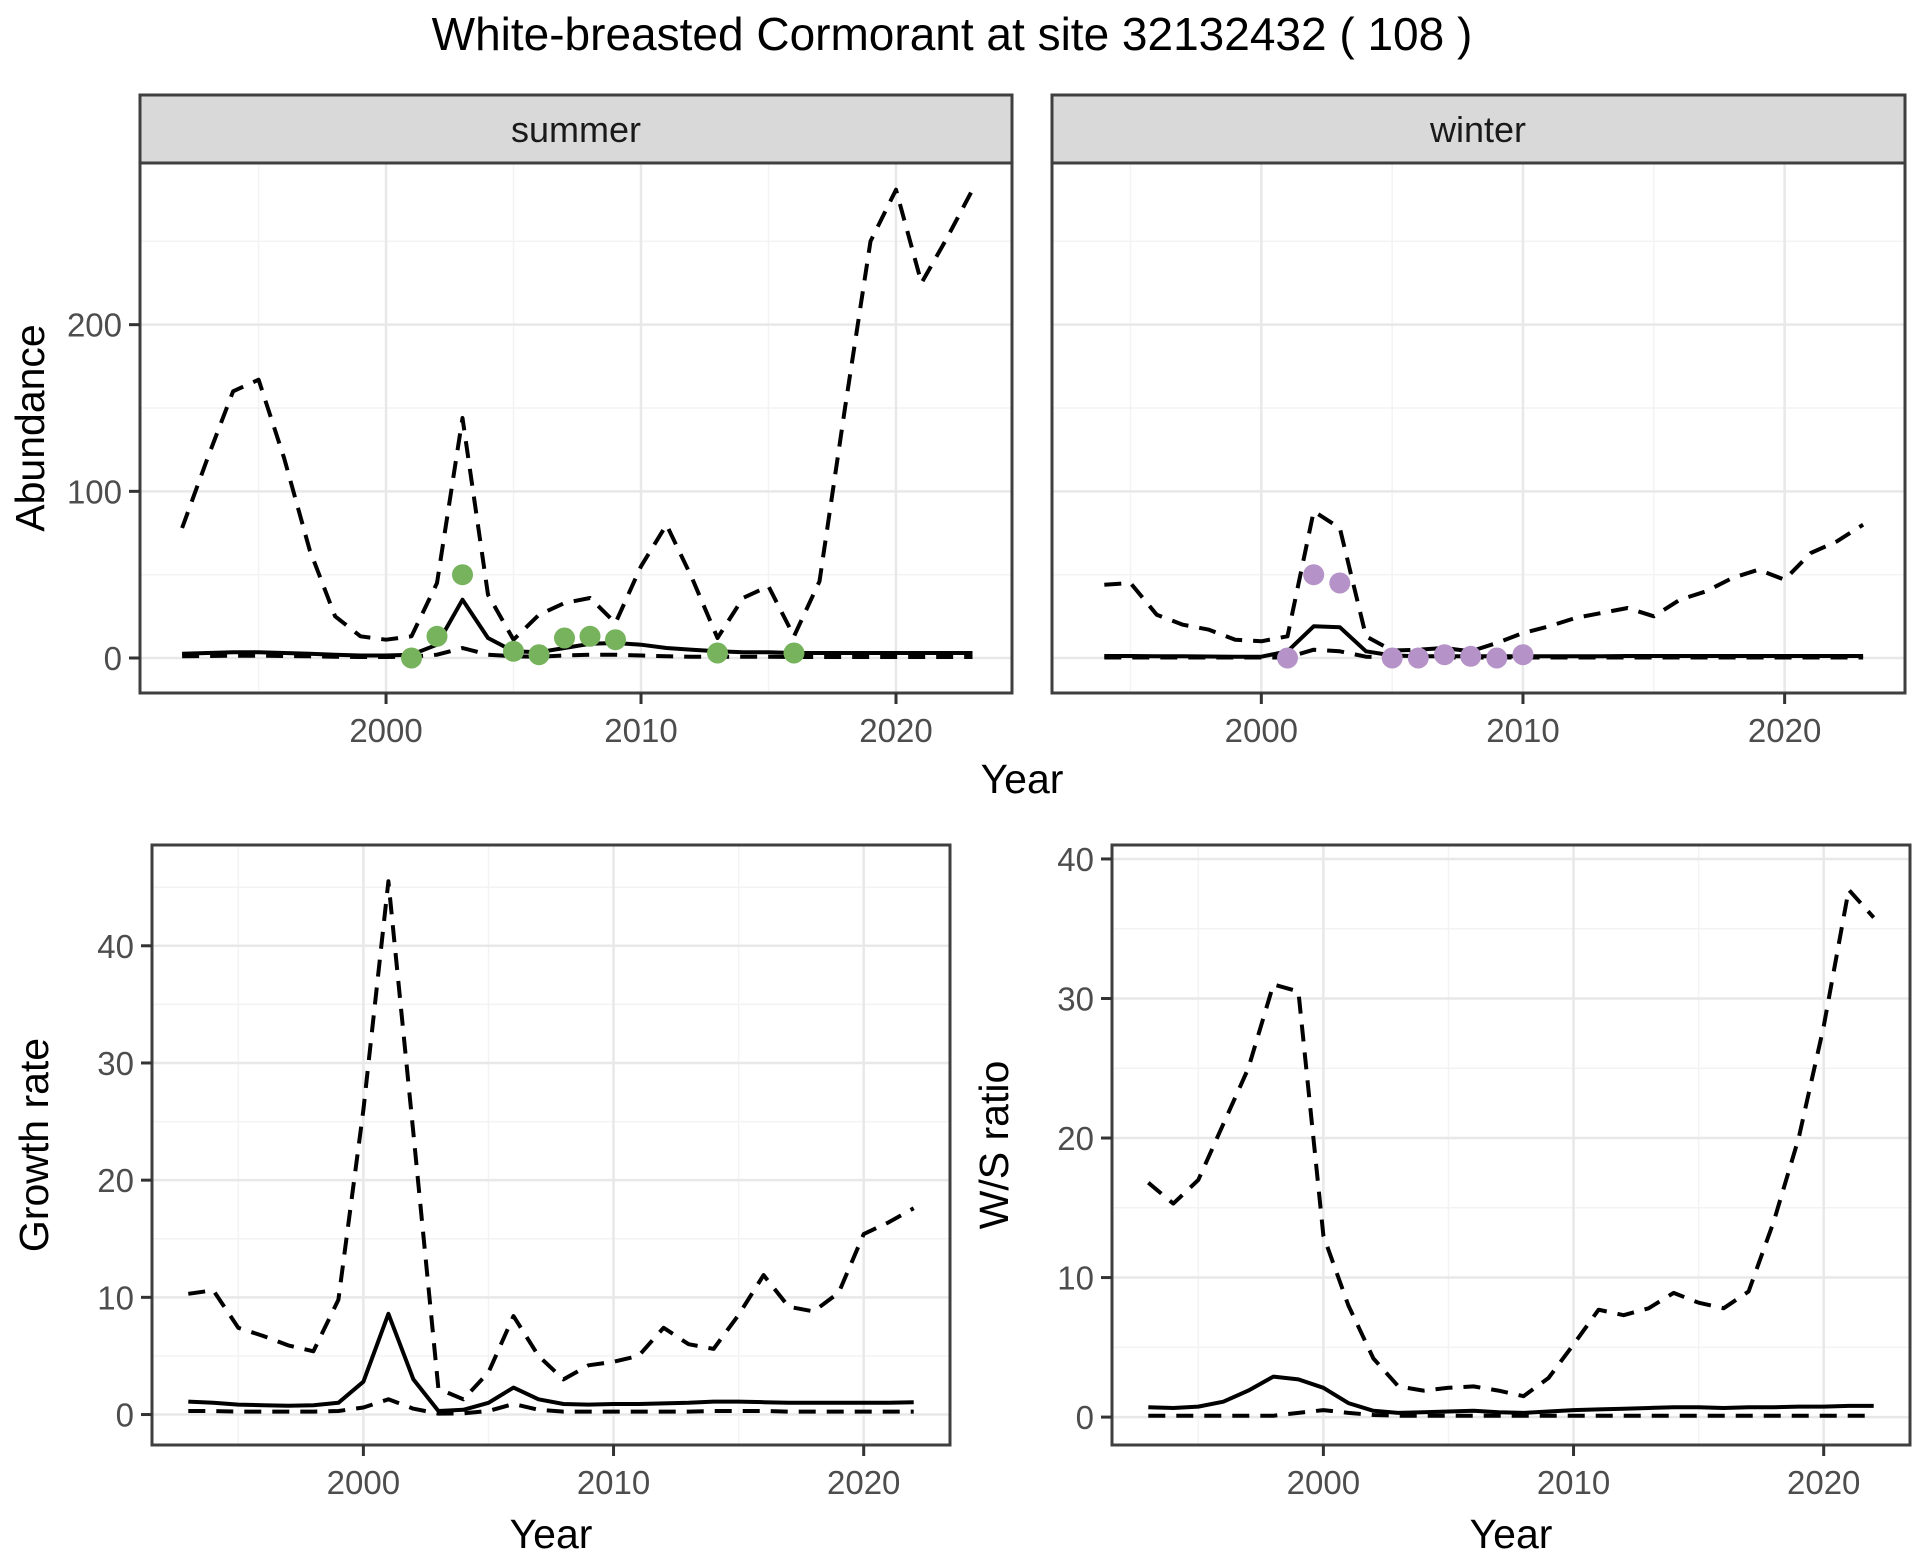 The height and width of the screenshot is (1560, 1920). Describe the element at coordinates (1022, 779) in the screenshot. I see `axis-title-year-top: Year` at that location.